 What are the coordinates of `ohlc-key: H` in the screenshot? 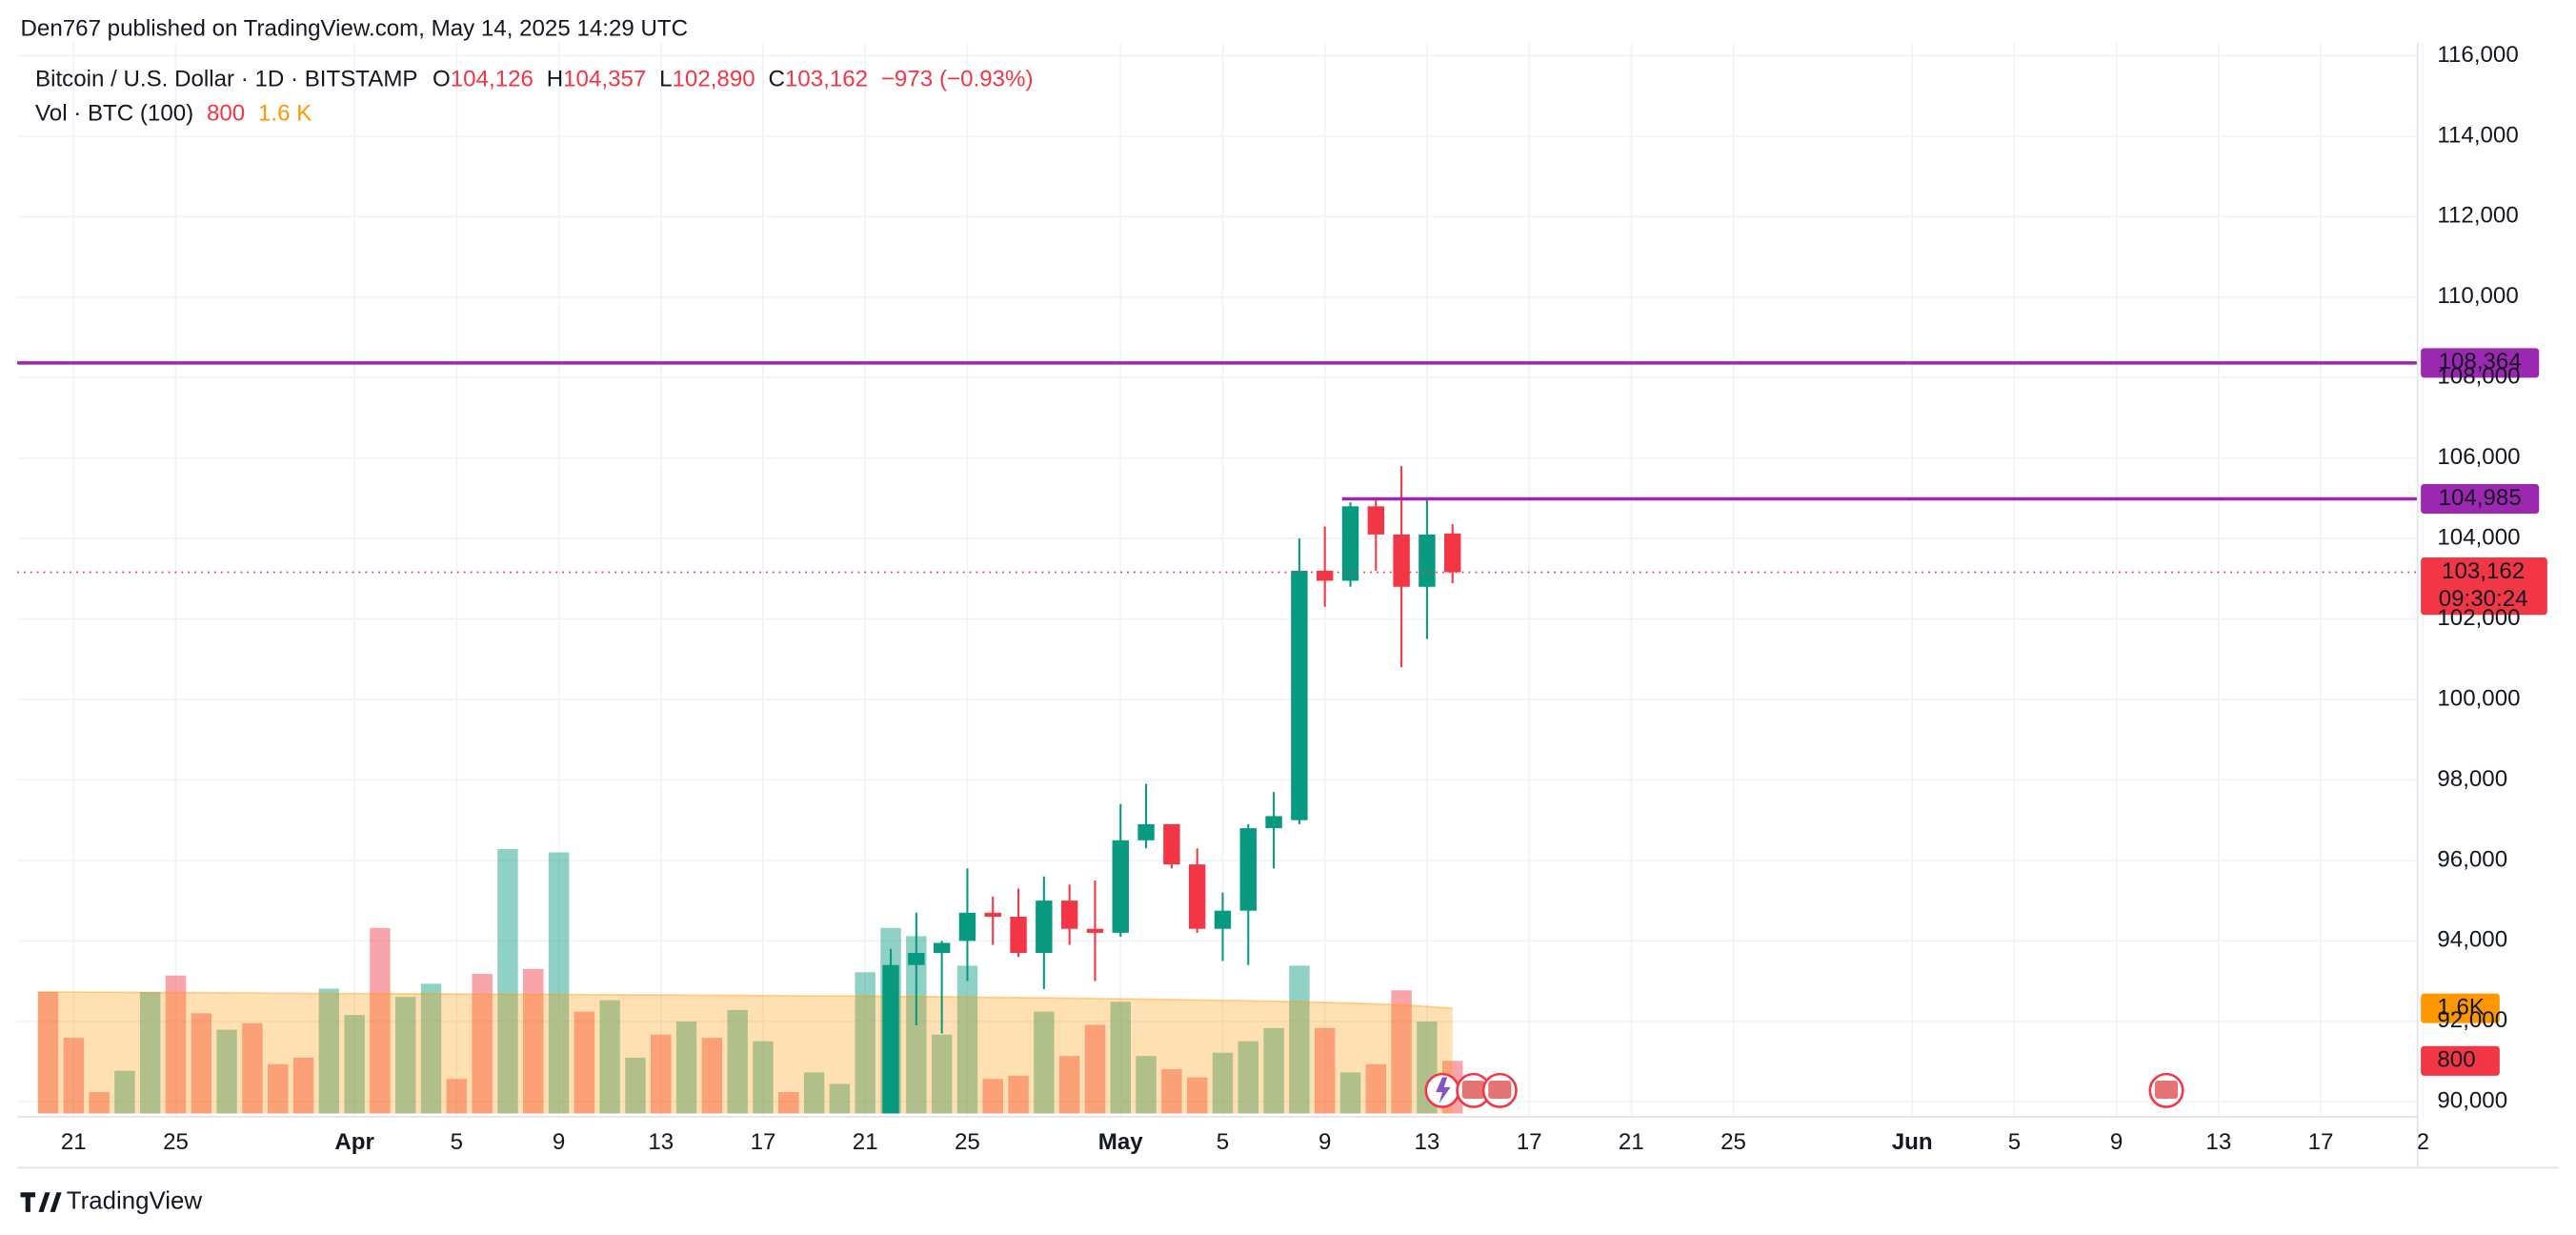 It's located at (555, 79).